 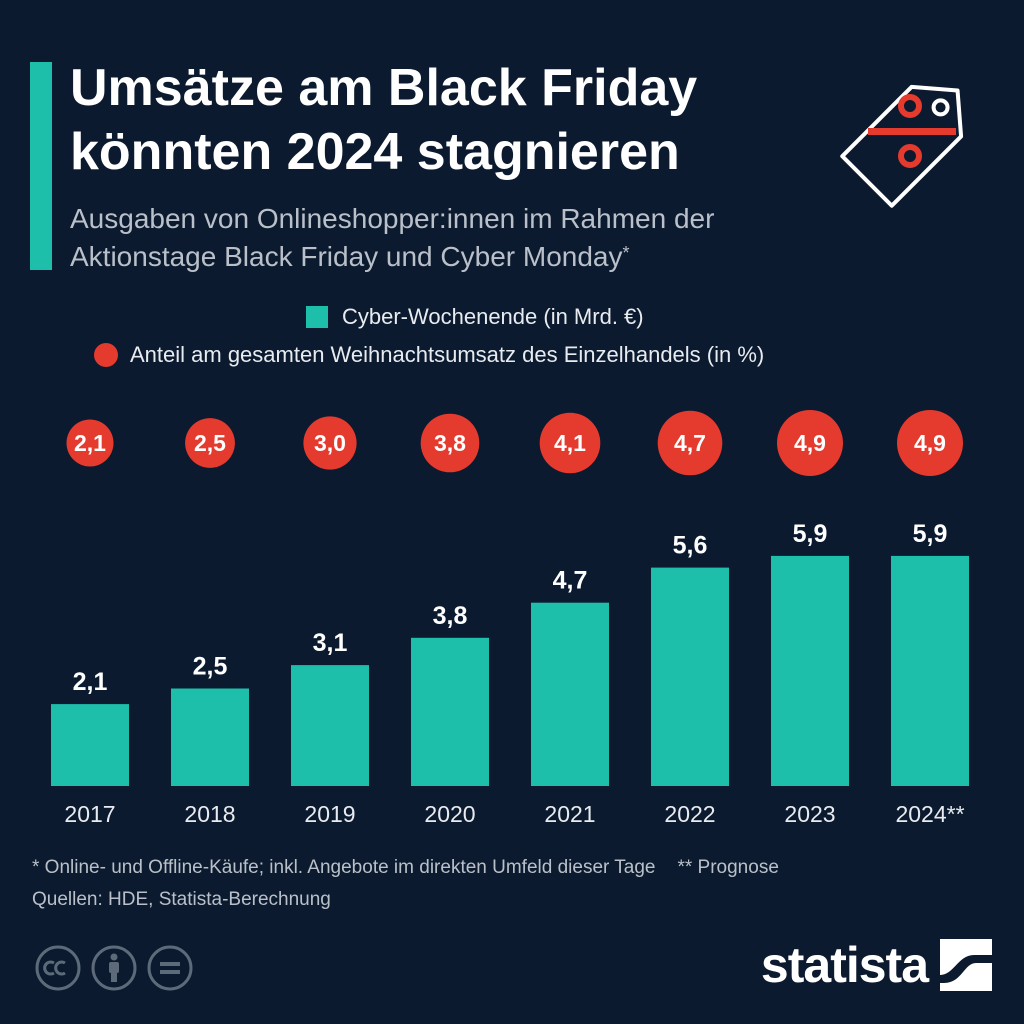 I want to click on license-icons, so click(x=114, y=968).